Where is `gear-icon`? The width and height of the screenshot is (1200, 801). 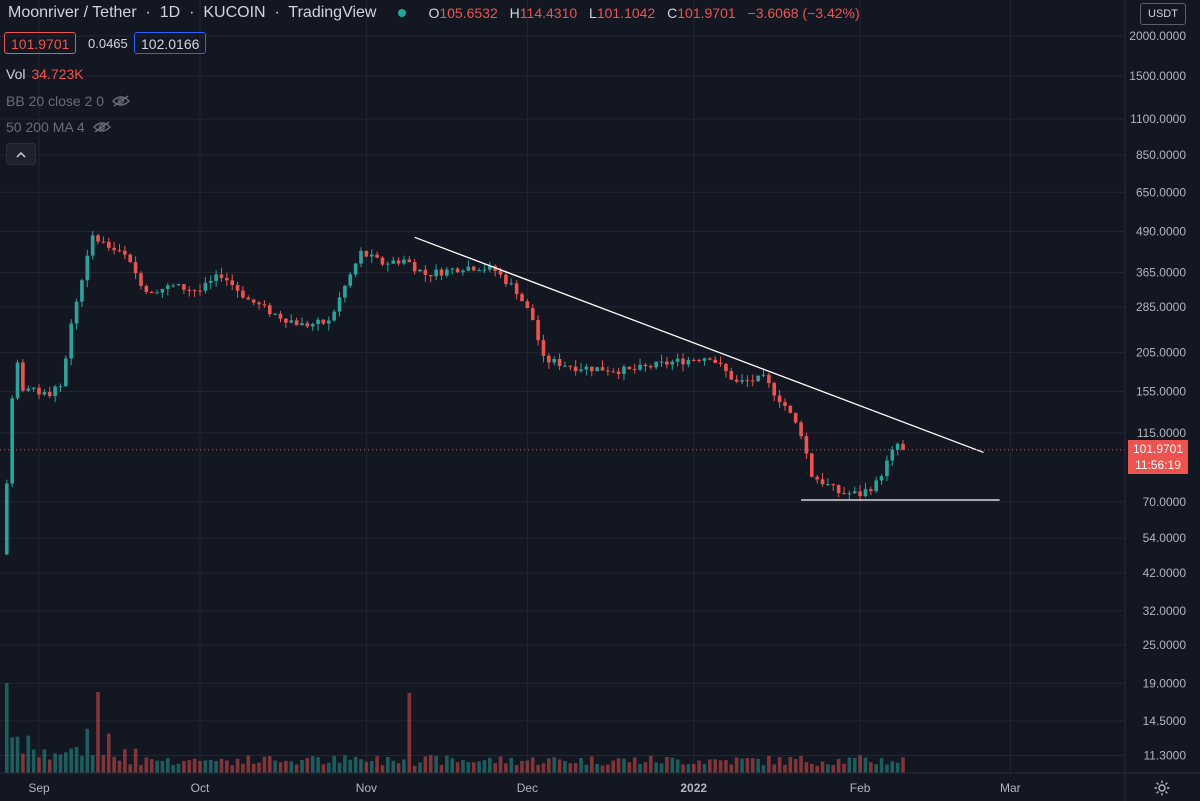
gear-icon is located at coordinates (1162, 788).